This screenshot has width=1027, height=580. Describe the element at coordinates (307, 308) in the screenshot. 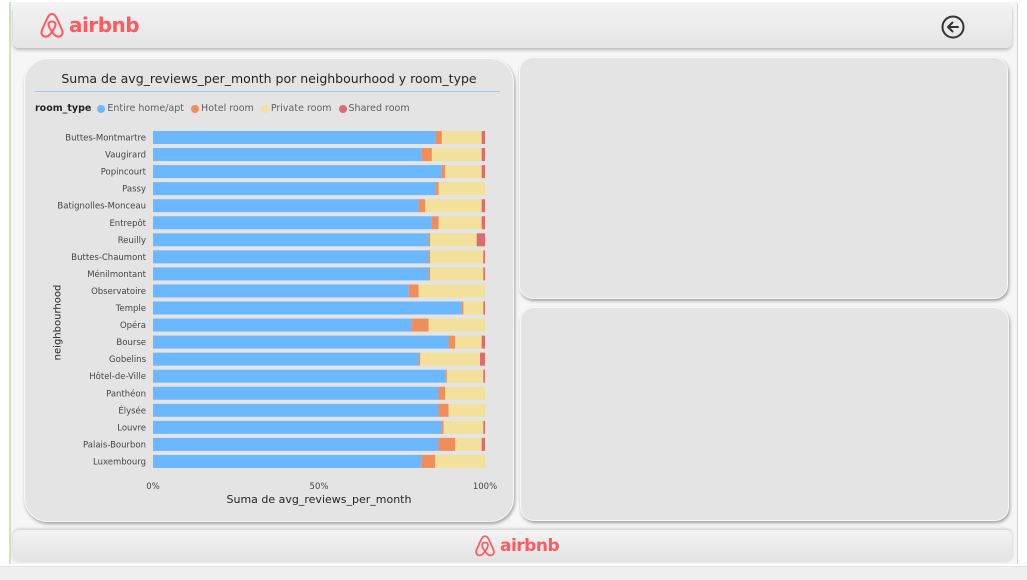

I see `bar-temple-entire-home-apt` at that location.